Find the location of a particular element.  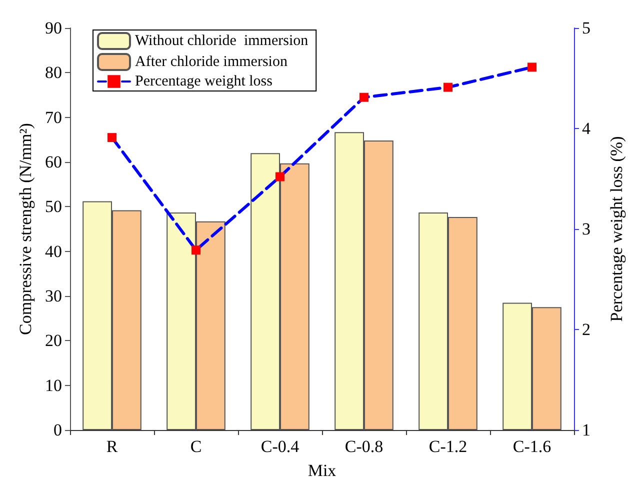

y-tick-label: 30 is located at coordinates (53, 296).